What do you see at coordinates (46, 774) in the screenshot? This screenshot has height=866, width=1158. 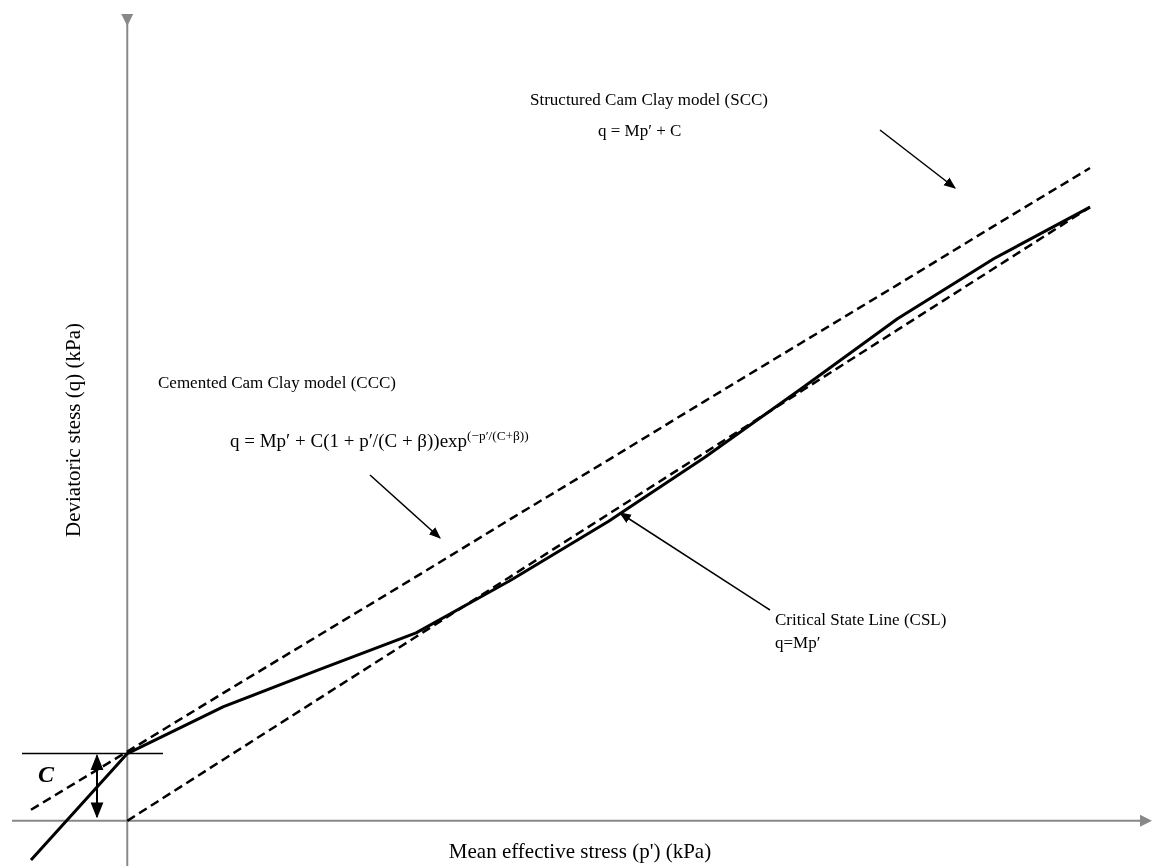 I see `annotation: C` at bounding box center [46, 774].